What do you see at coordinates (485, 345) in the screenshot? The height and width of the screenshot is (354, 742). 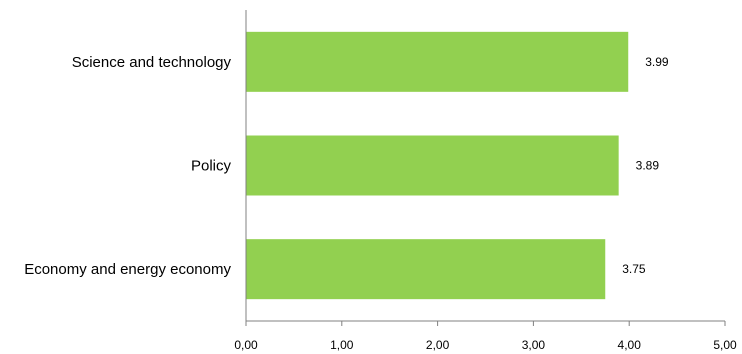 I see `x-tick-labels-group: 0,00 1,00 2,00 3,00 4,00 5,00` at bounding box center [485, 345].